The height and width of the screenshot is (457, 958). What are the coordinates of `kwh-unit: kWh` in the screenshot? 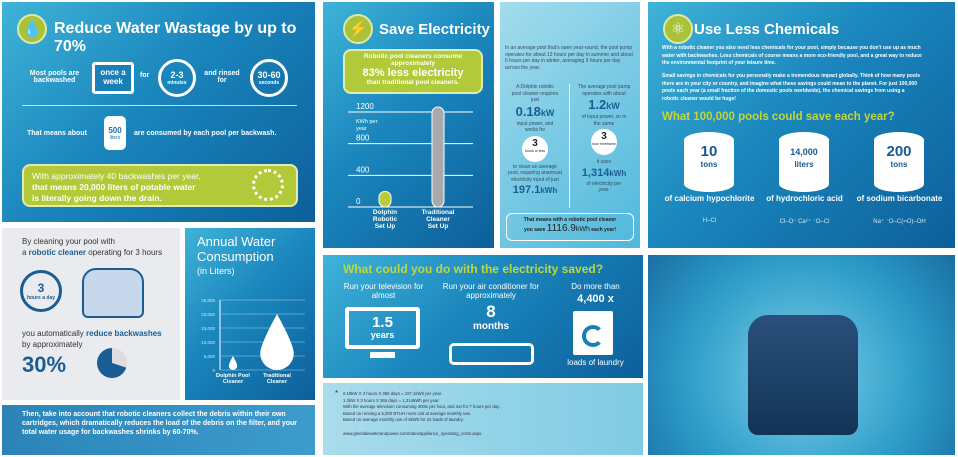 It's located at (549, 190).